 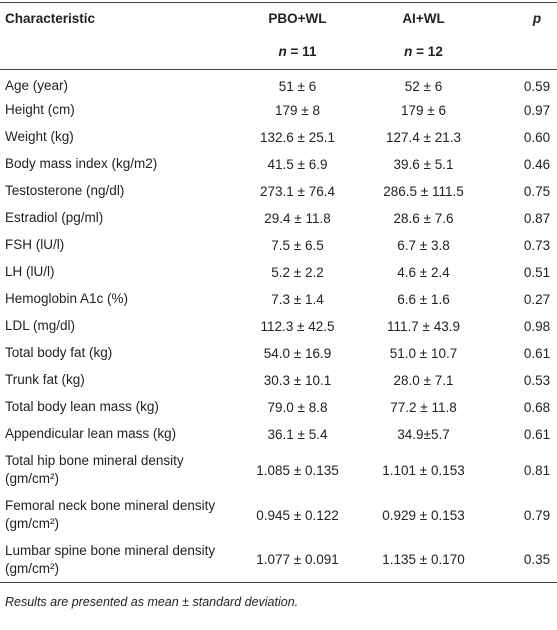 I want to click on table-cell: 0.75, so click(x=537, y=191).